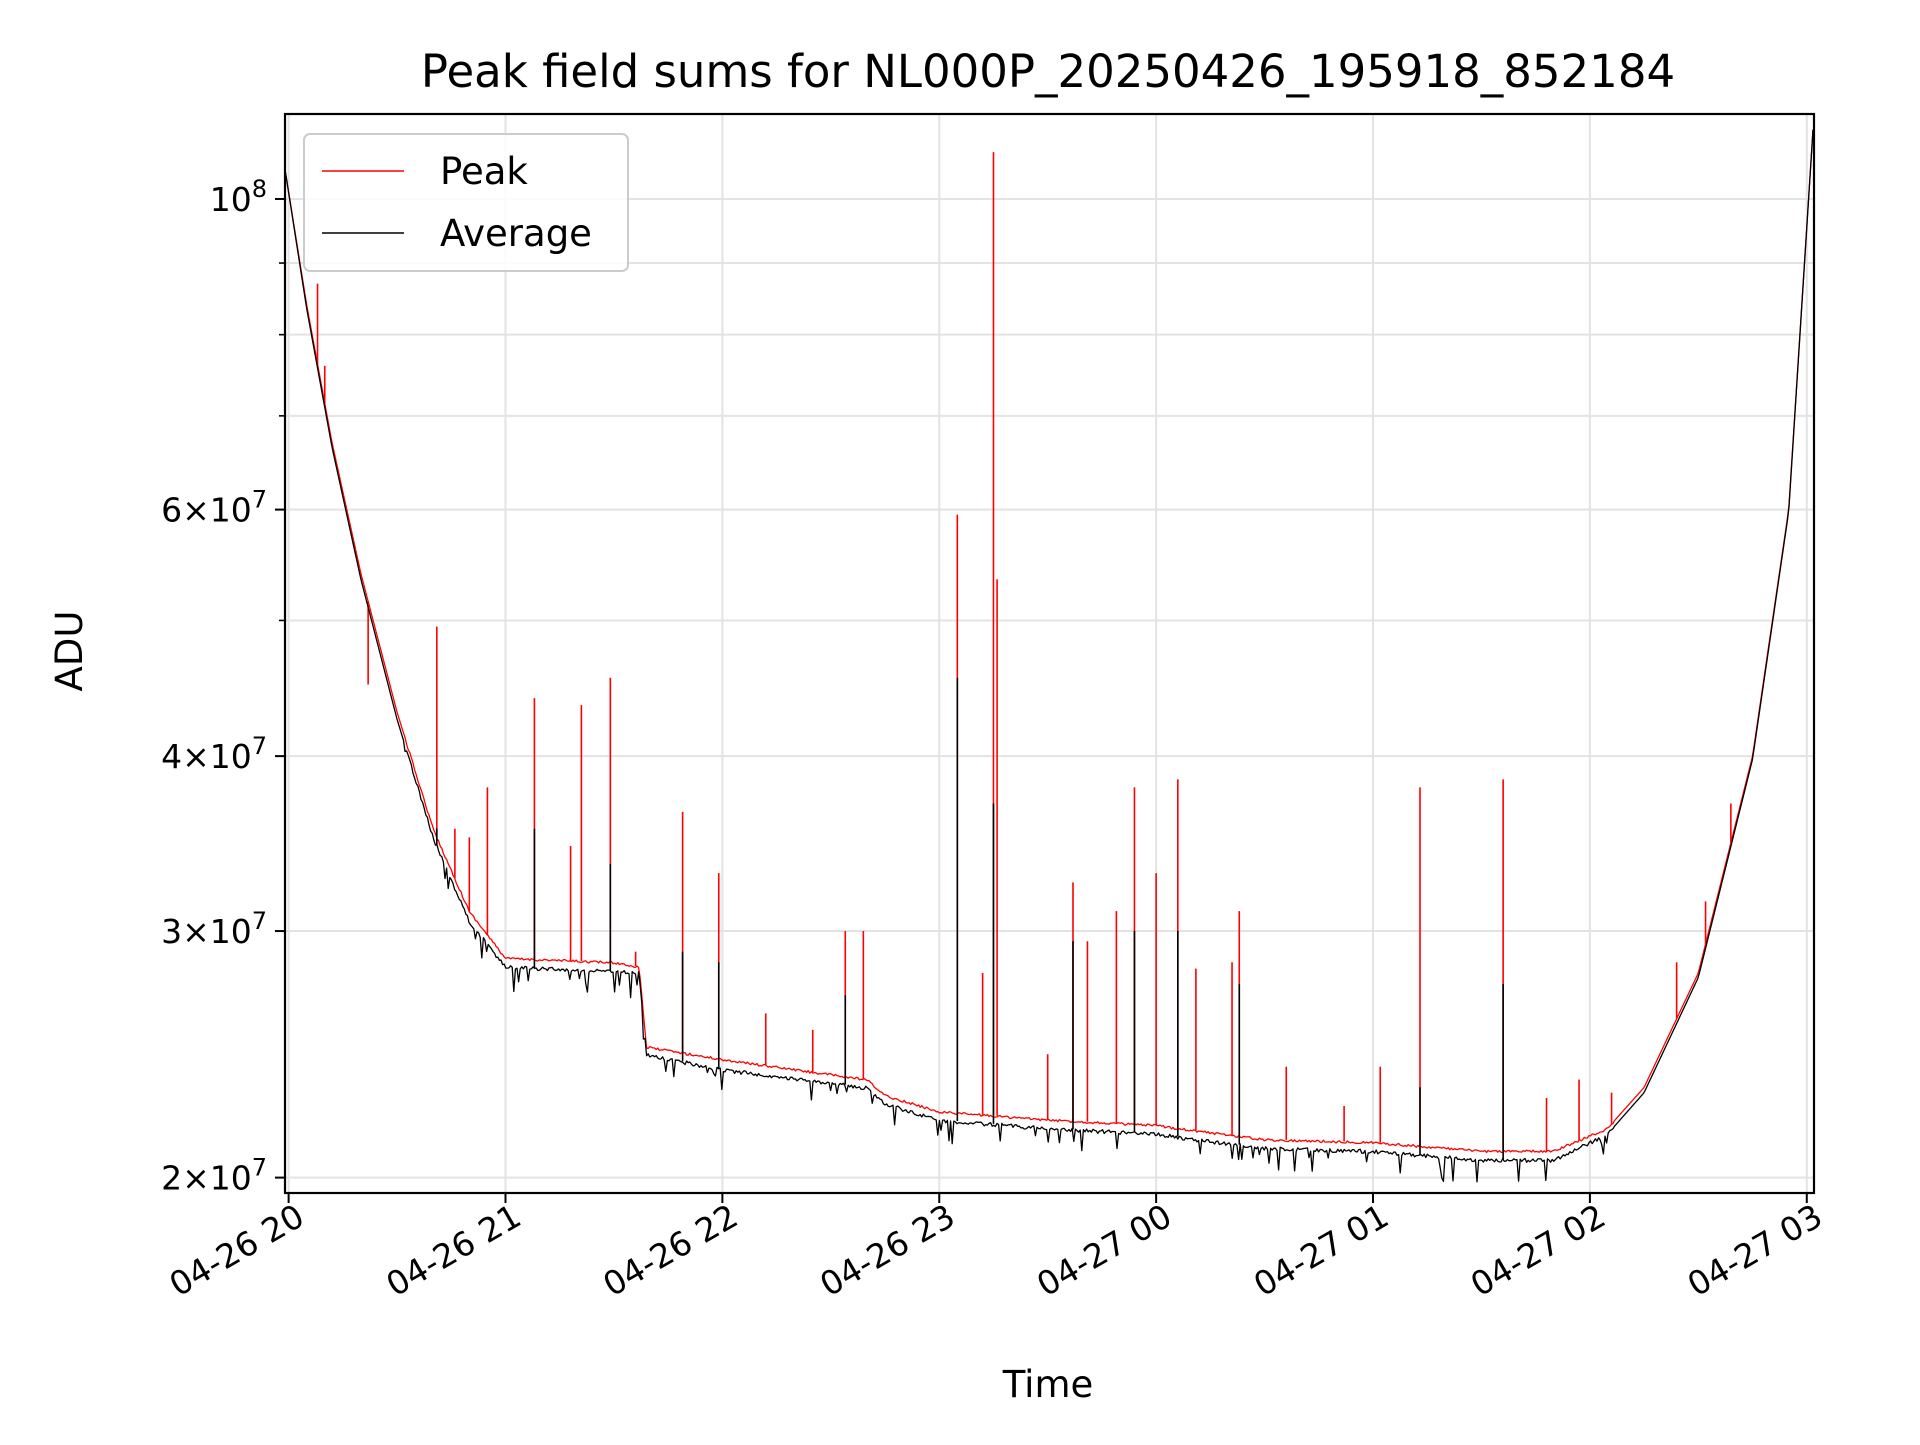  Describe the element at coordinates (238, 197) in the screenshot. I see `y-tick-label: 108` at that location.